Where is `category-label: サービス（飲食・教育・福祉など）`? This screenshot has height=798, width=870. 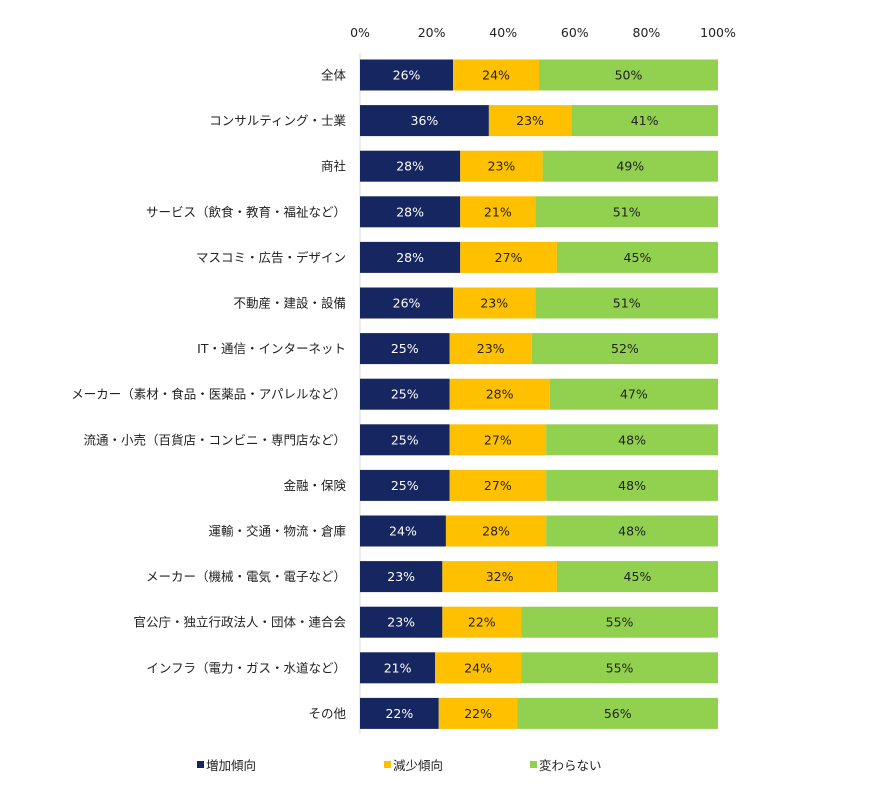 category-label: サービス（飲食・教育・福祉など） is located at coordinates (246, 211).